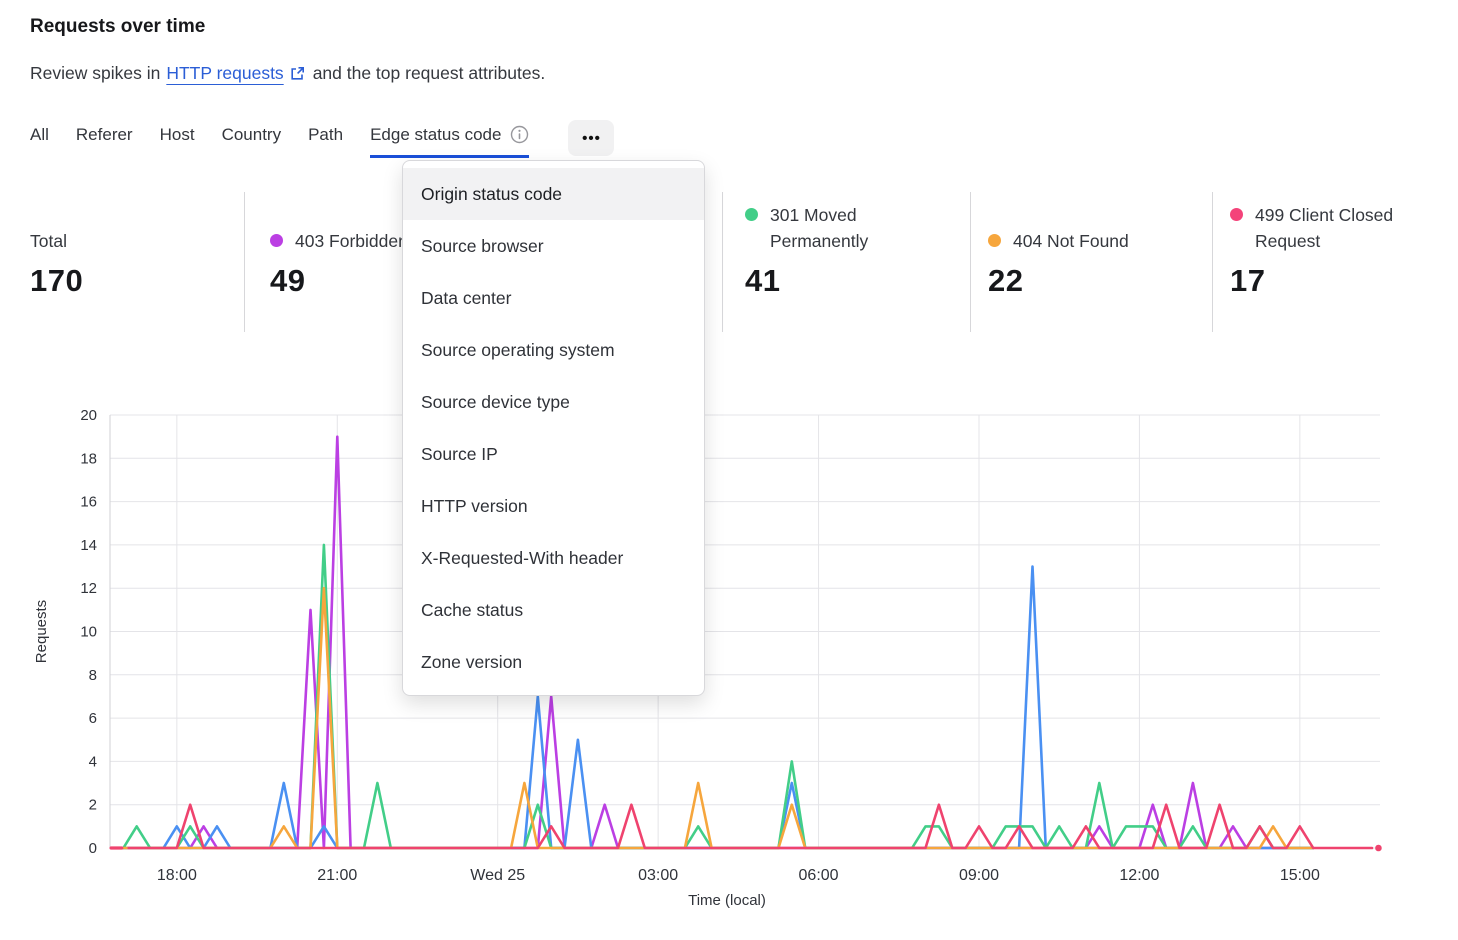 The image size is (1458, 940). What do you see at coordinates (118, 26) in the screenshot?
I see `page-title: Requests over time` at bounding box center [118, 26].